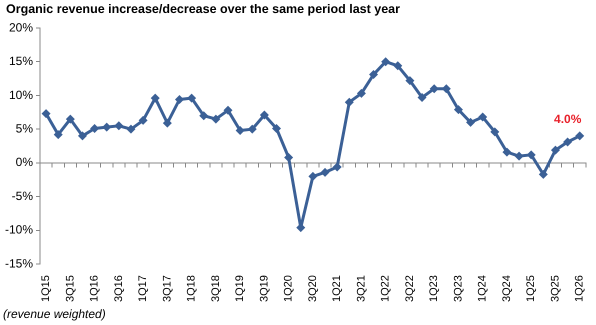 Image resolution: width=596 pixels, height=325 pixels. Describe the element at coordinates (216, 288) in the screenshot. I see `x-tick-label: 3Q18` at that location.